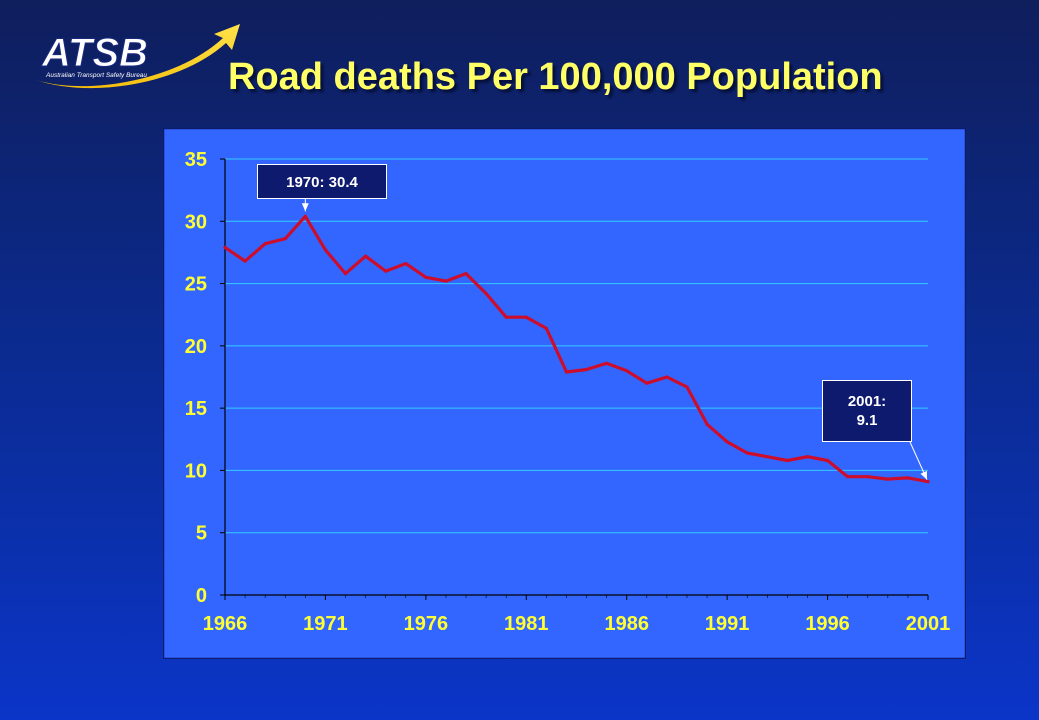 This screenshot has width=1039, height=720. I want to click on atsb-logo: ATSB Australian Transport Safety Bureau, so click(138, 56).